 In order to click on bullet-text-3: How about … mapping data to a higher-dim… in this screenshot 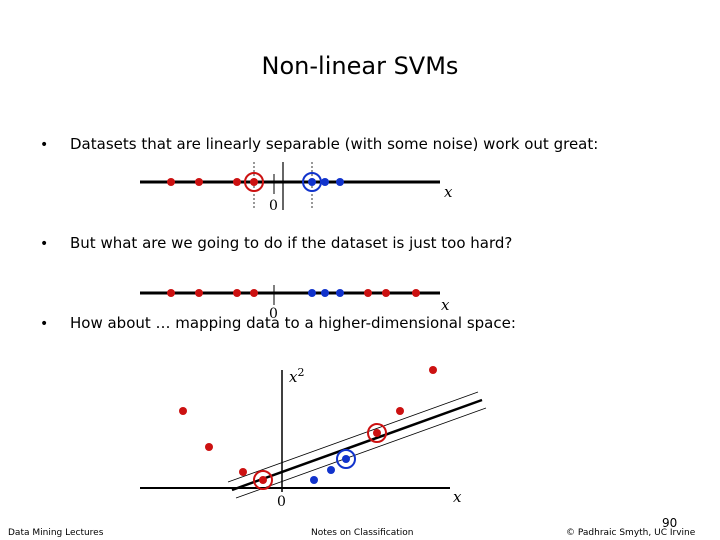, I will do `click(293, 323)`.